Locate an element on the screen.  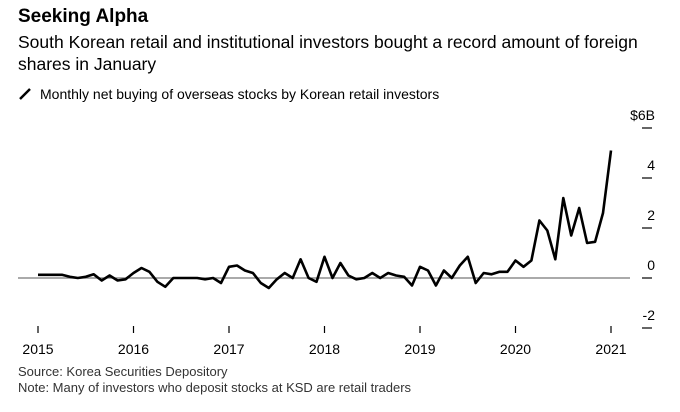
legend-line-icon is located at coordinates (25, 94).